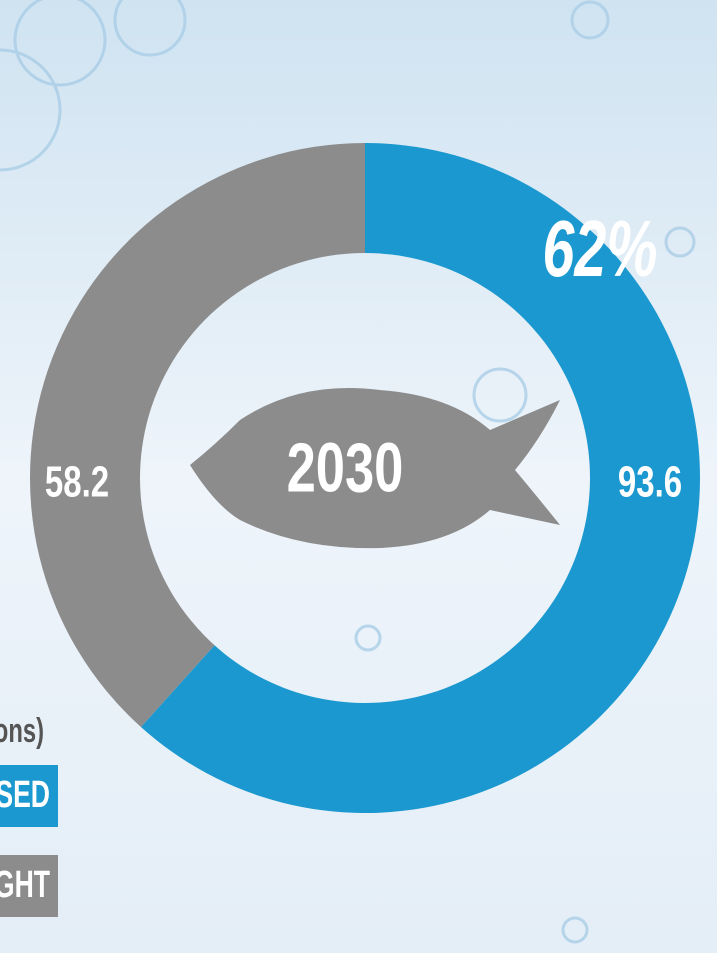 This screenshot has width=717, height=953. What do you see at coordinates (25, 883) in the screenshot?
I see `legend-label: GHT` at bounding box center [25, 883].